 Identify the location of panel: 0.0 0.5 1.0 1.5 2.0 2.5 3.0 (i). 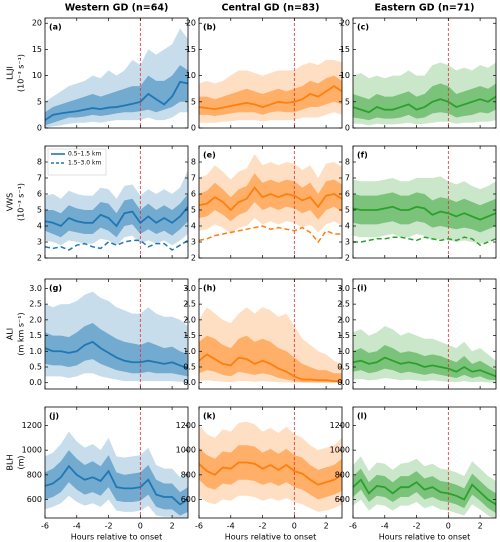
(417, 334).